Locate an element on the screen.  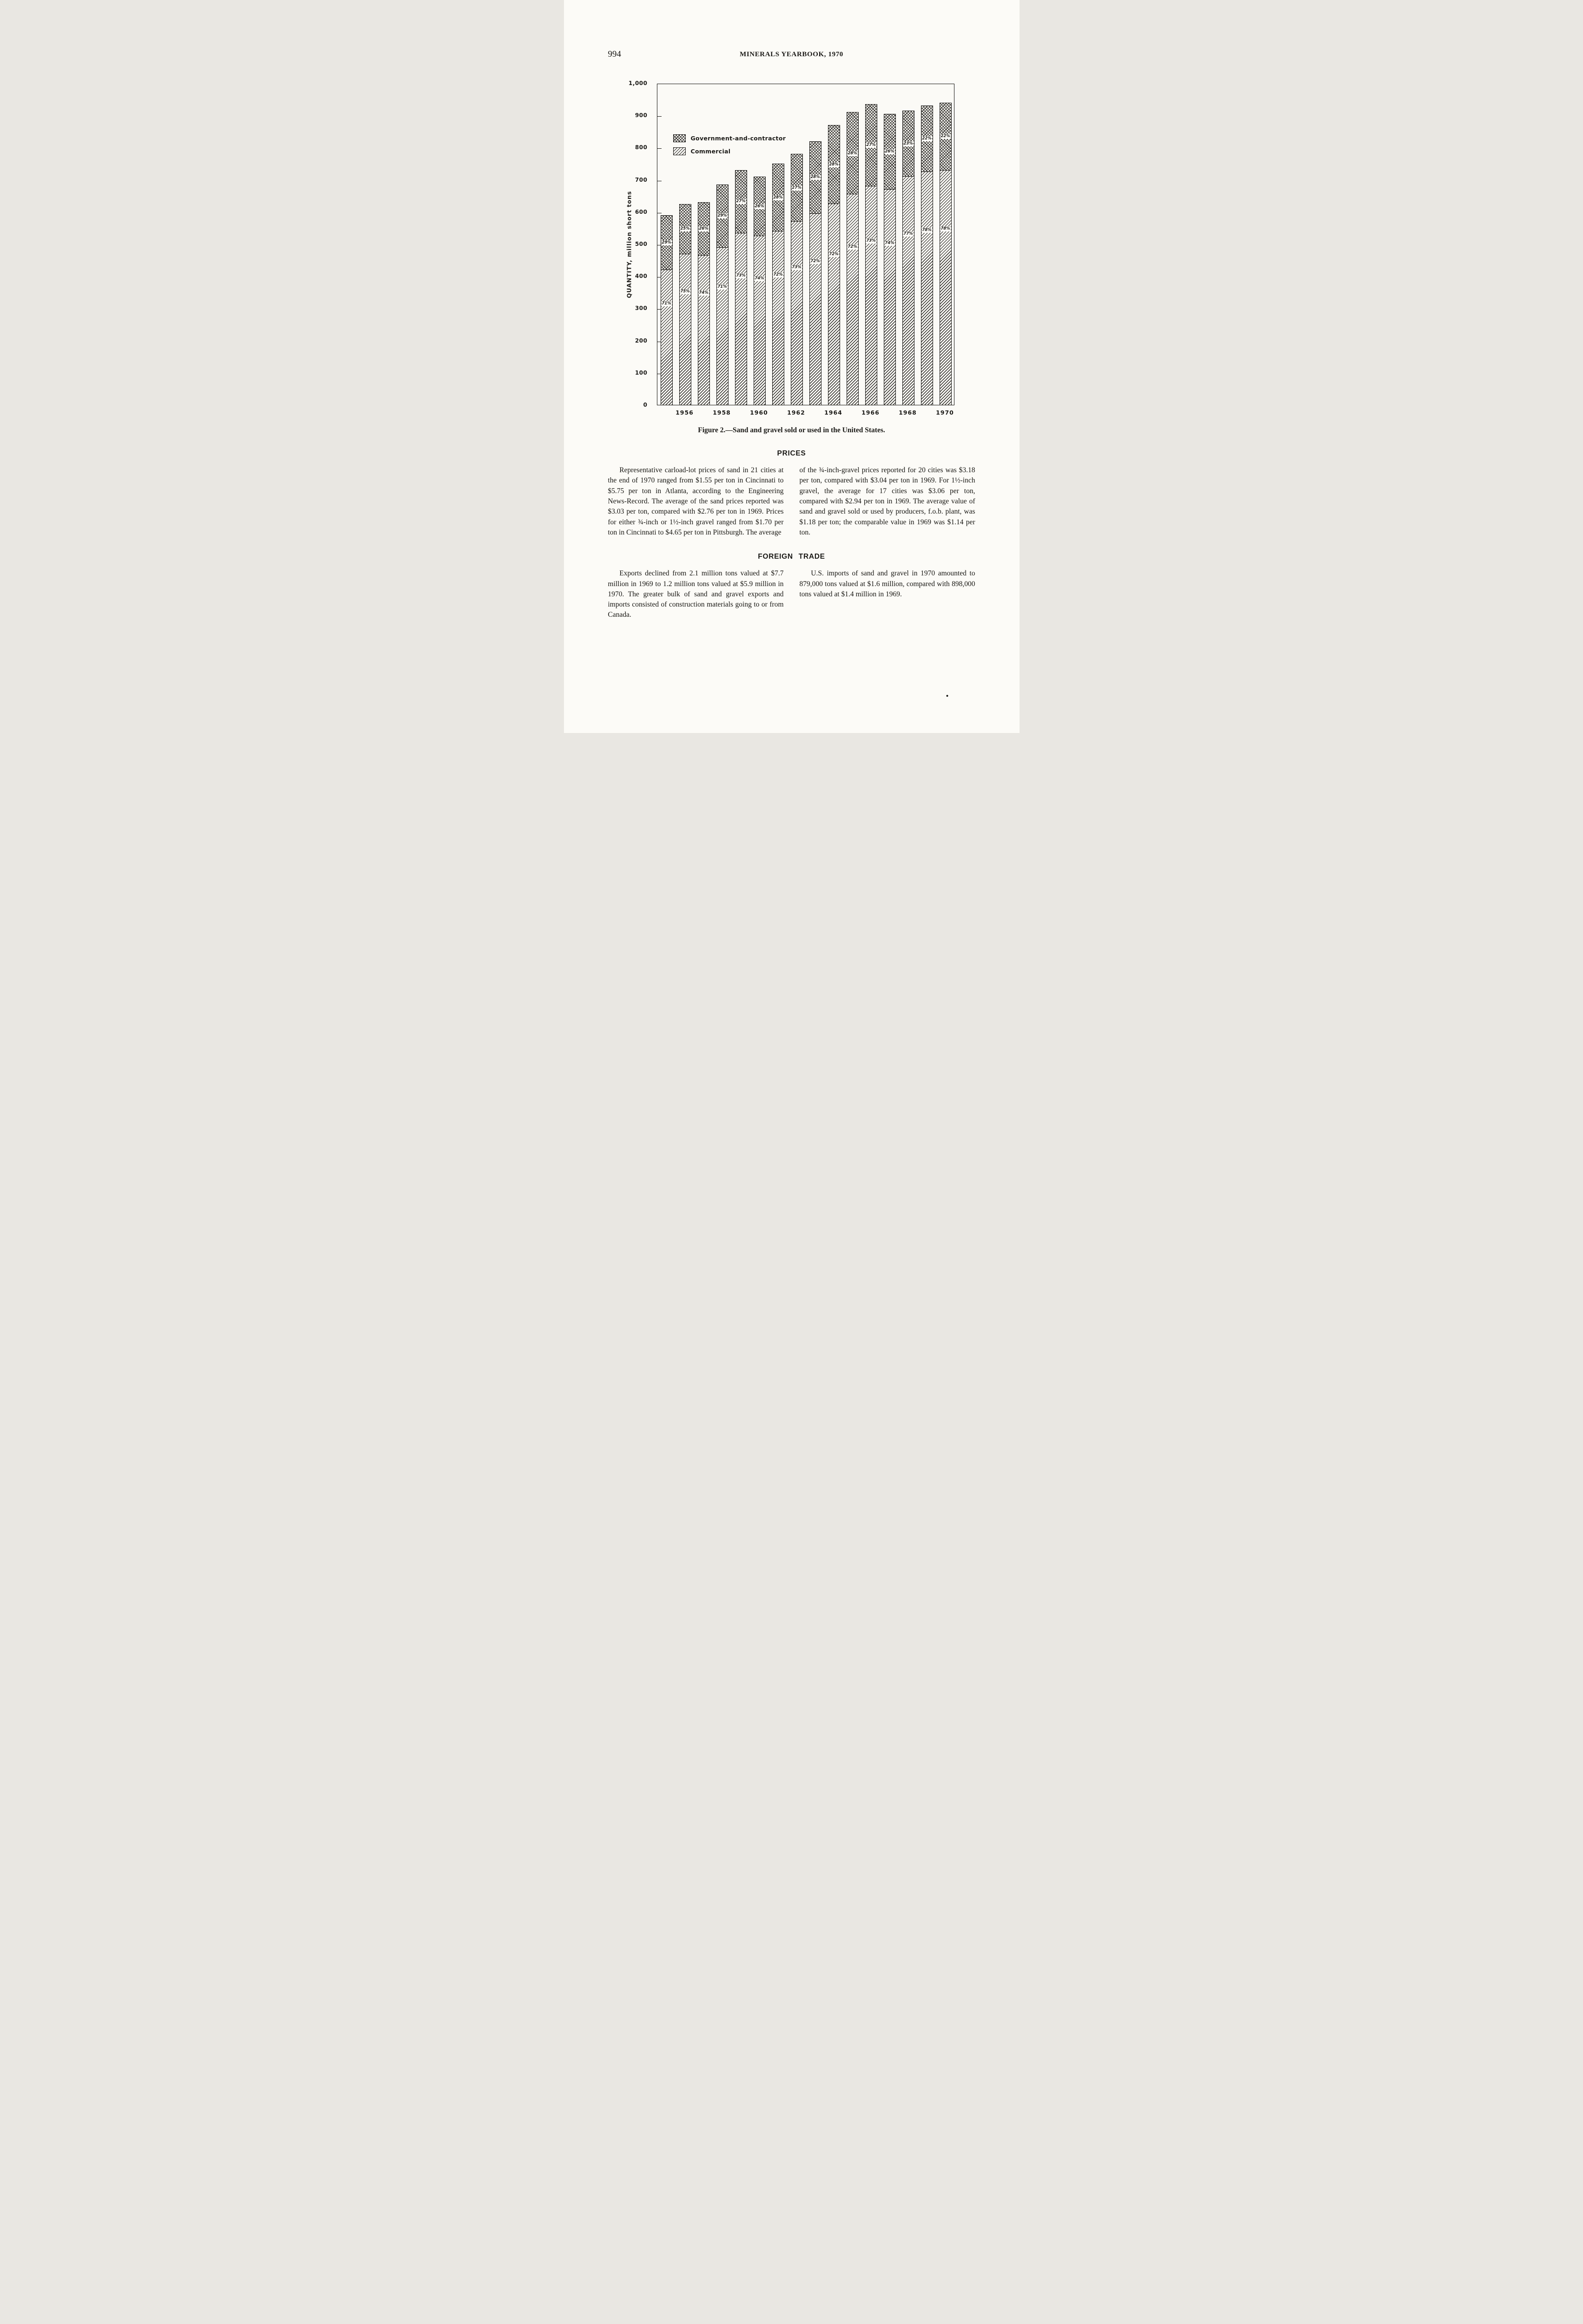
y-axis-tick-label: 200 is located at coordinates (641, 340).